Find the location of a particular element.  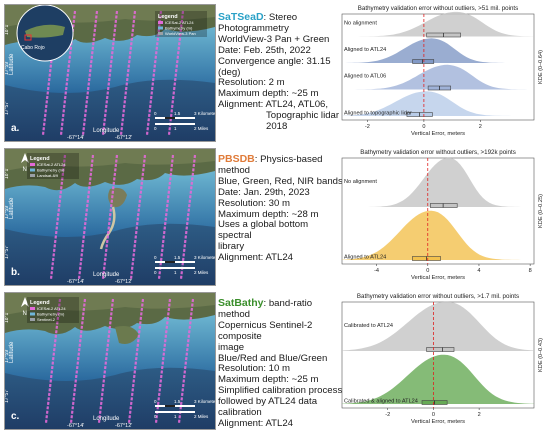

x-tick-label: 4 is located at coordinates (478, 271).